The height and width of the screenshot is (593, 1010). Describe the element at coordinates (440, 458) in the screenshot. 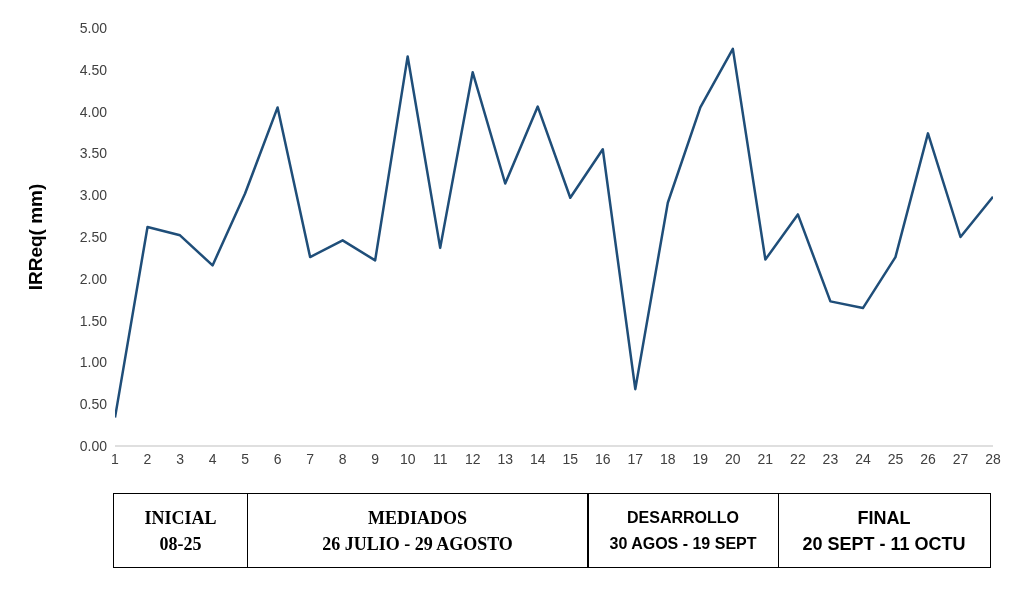

I see `x-tick-label: 11` at that location.